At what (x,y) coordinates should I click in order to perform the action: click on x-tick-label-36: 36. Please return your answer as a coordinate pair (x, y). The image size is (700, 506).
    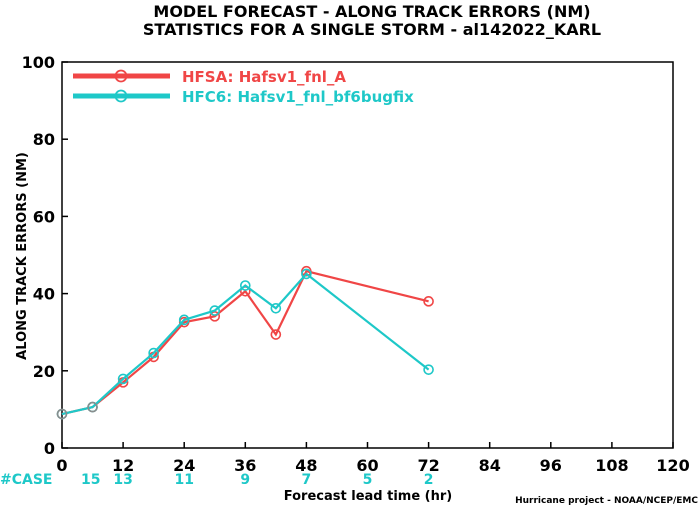
    Looking at the image, I should click on (245, 465).